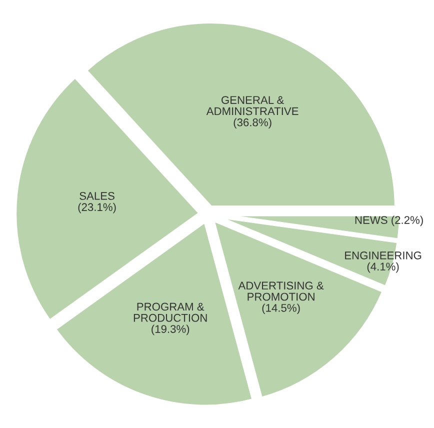  Describe the element at coordinates (389, 221) in the screenshot. I see `slice-label: NEWS (2.2%)` at that location.